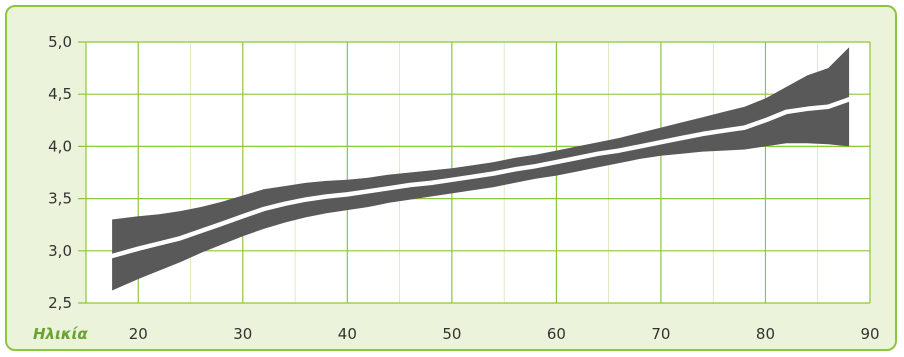 This screenshot has height=357, width=904. Describe the element at coordinates (765, 334) in the screenshot. I see `x-tick-label: 80` at that location.